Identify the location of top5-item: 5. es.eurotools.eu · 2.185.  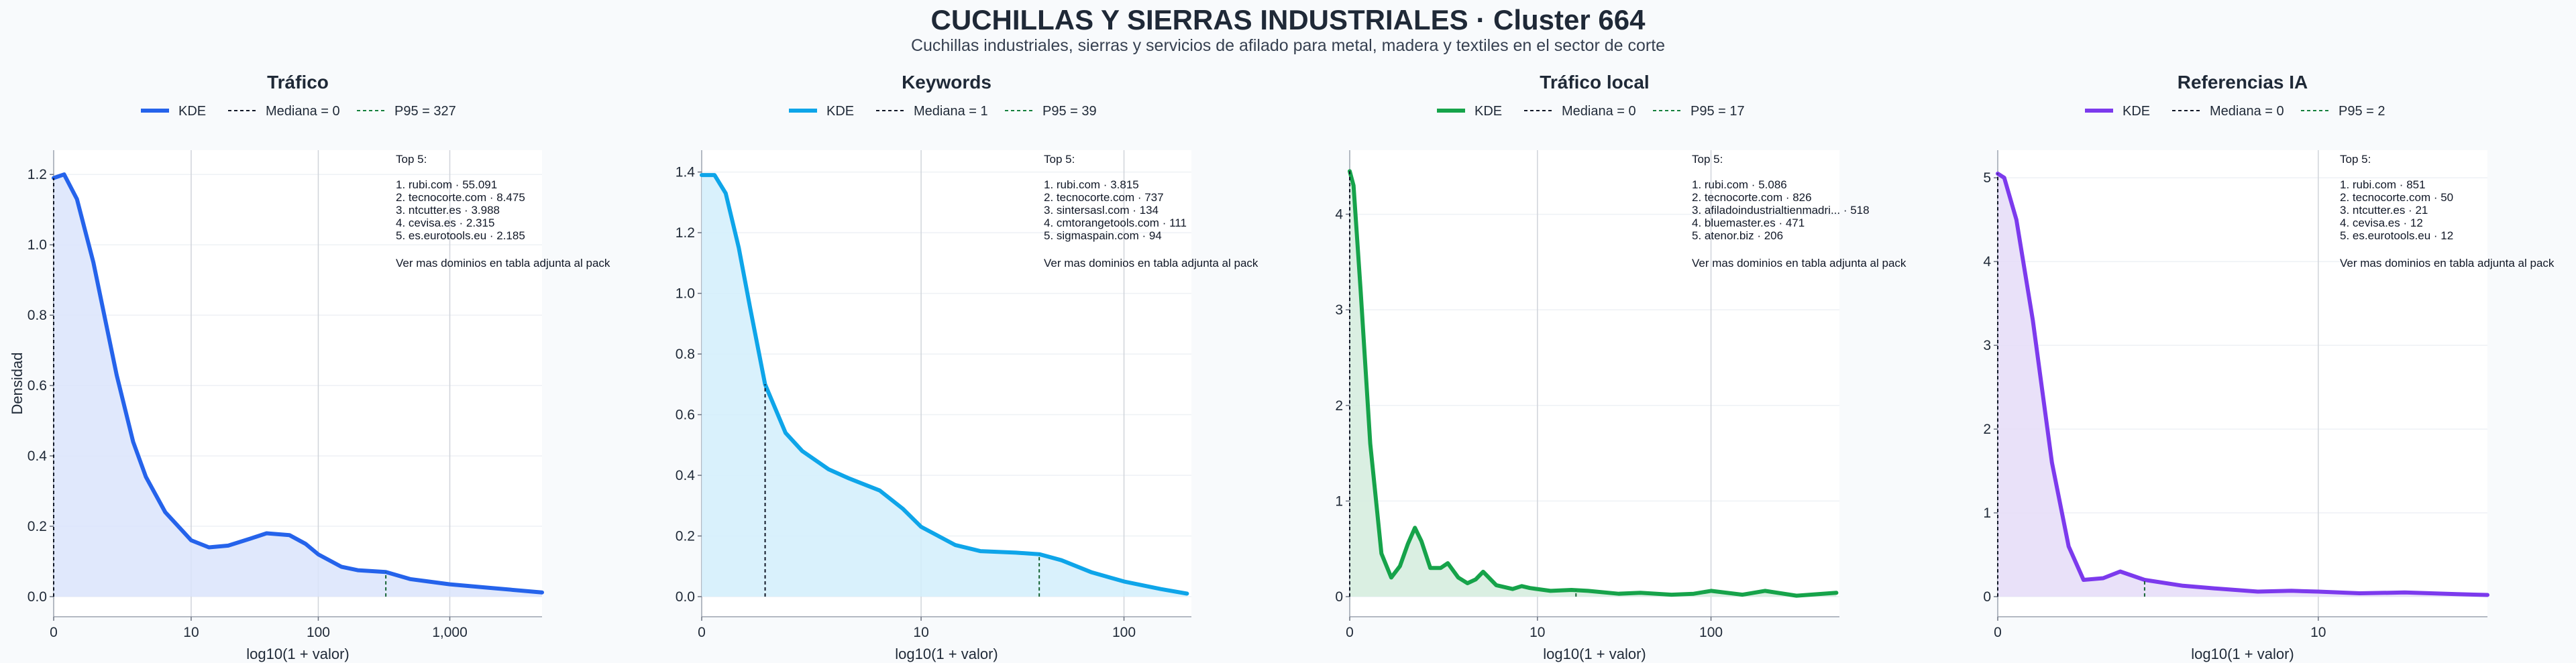
(460, 235).